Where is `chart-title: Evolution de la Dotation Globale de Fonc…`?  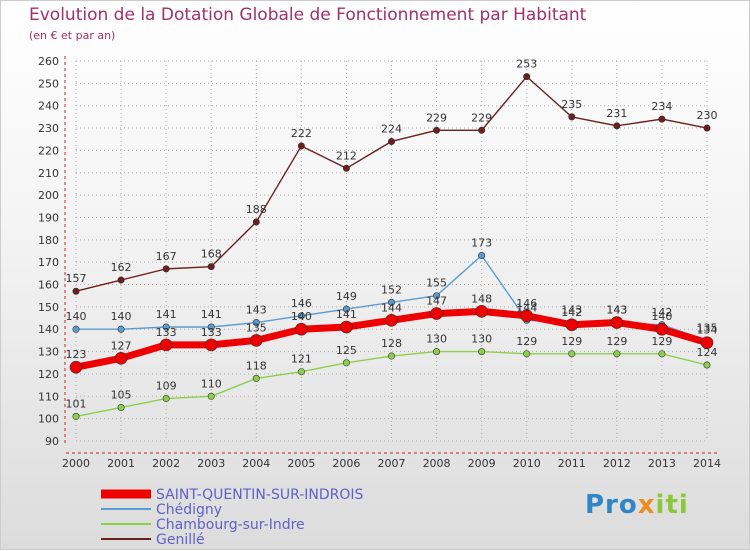 chart-title: Evolution de la Dotation Globale de Fonc… is located at coordinates (308, 15).